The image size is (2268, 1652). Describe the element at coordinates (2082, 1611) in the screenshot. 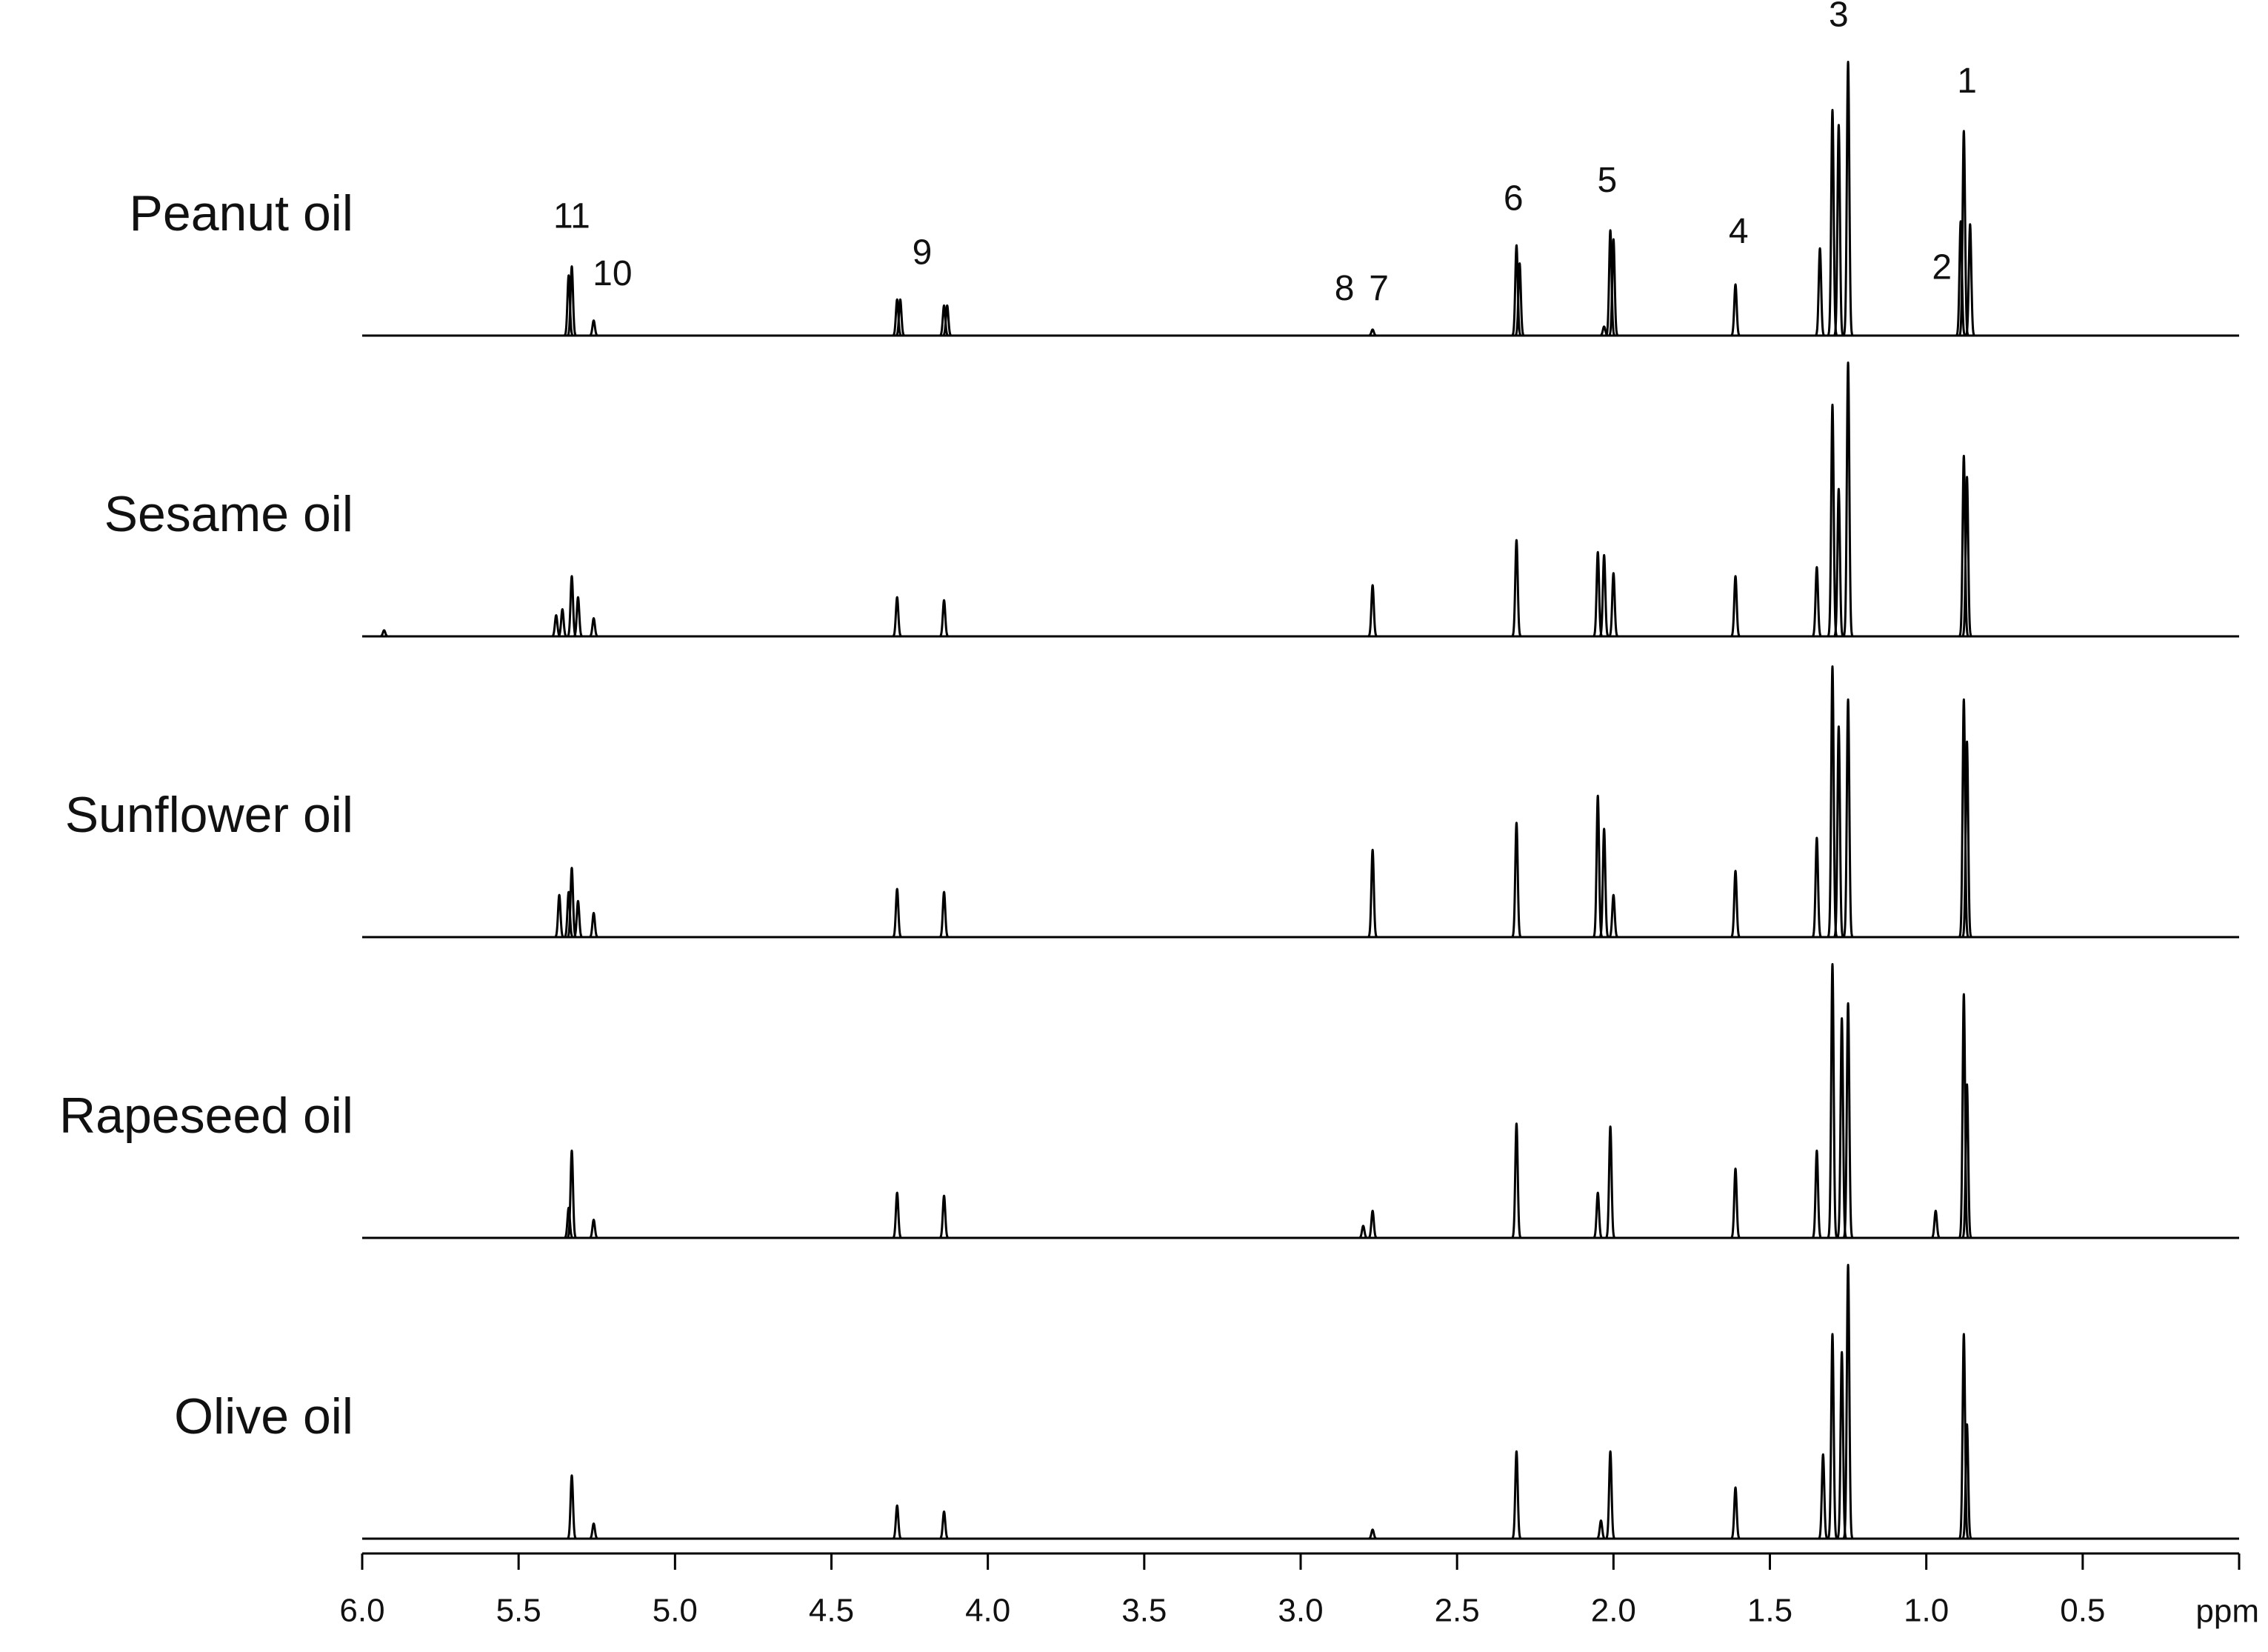

I see `x-tick-label: 0.5` at that location.